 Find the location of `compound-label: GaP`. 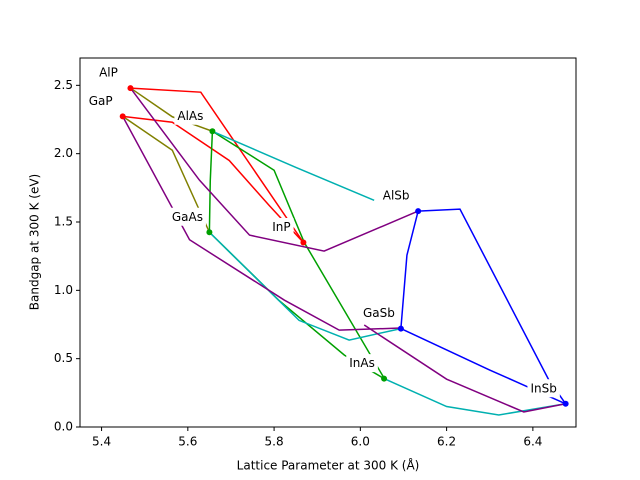

compound-label: GaP is located at coordinates (101, 101).